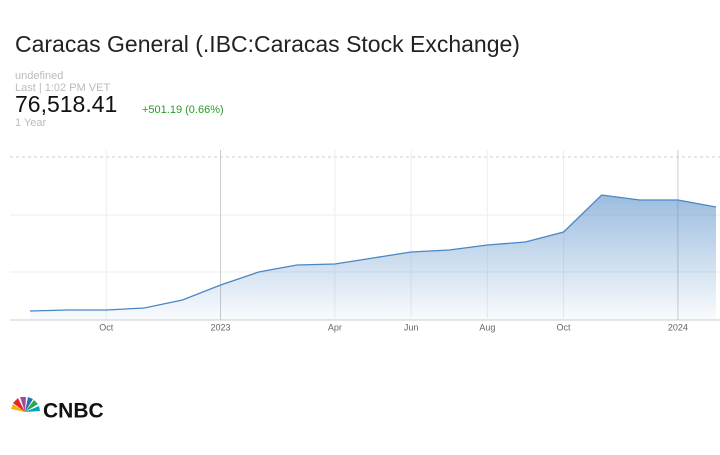 The height and width of the screenshot is (455, 720). I want to click on change: +501.19 (0.66%), so click(183, 110).